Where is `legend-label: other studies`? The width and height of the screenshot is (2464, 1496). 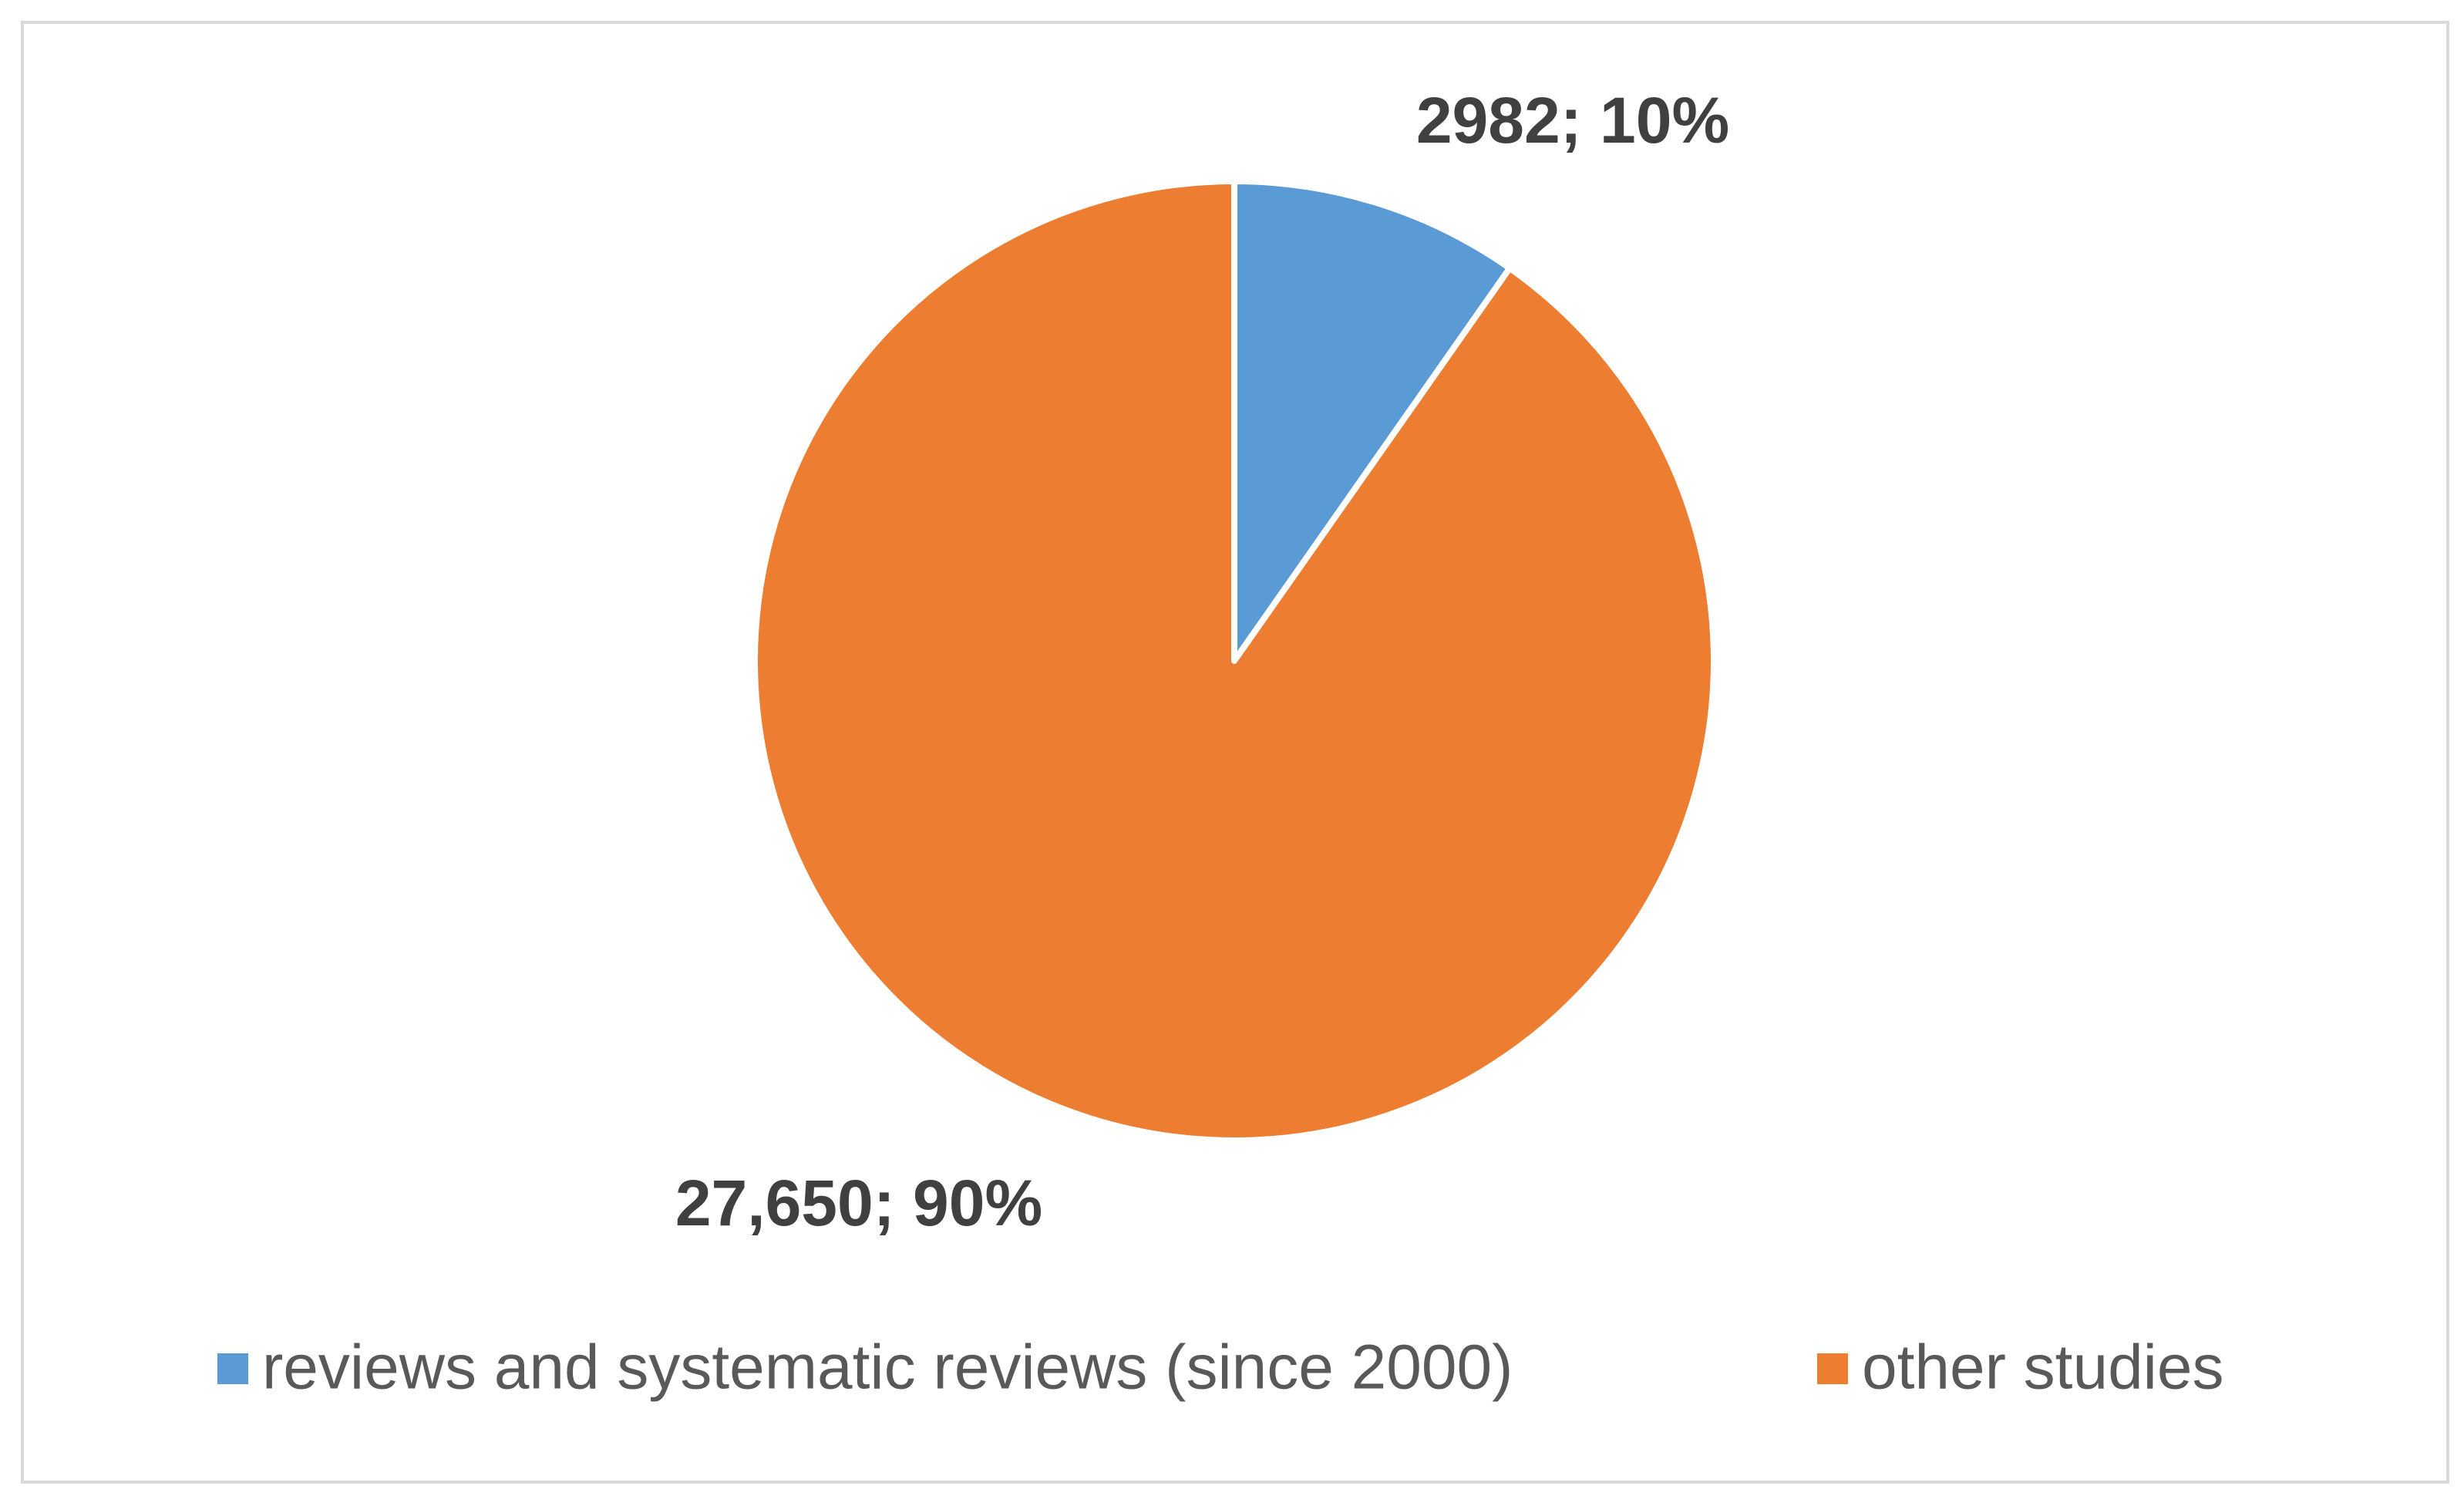
legend-label: other studies is located at coordinates (2043, 1368).